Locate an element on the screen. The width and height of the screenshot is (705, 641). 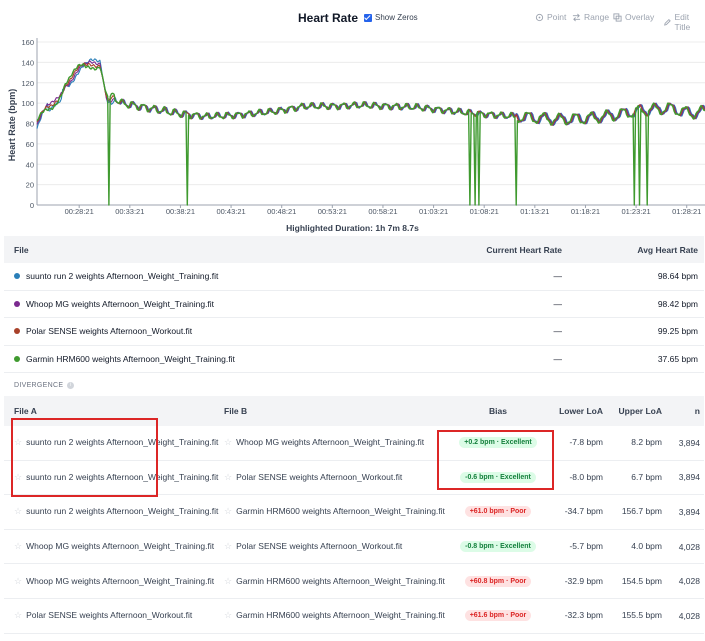
x-tick-label: 00:43:21 is located at coordinates (230, 211).